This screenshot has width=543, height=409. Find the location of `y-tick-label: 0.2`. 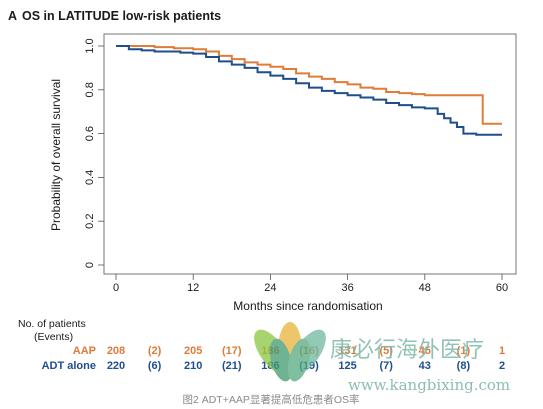

y-tick-label: 0.2 is located at coordinates (90, 221).